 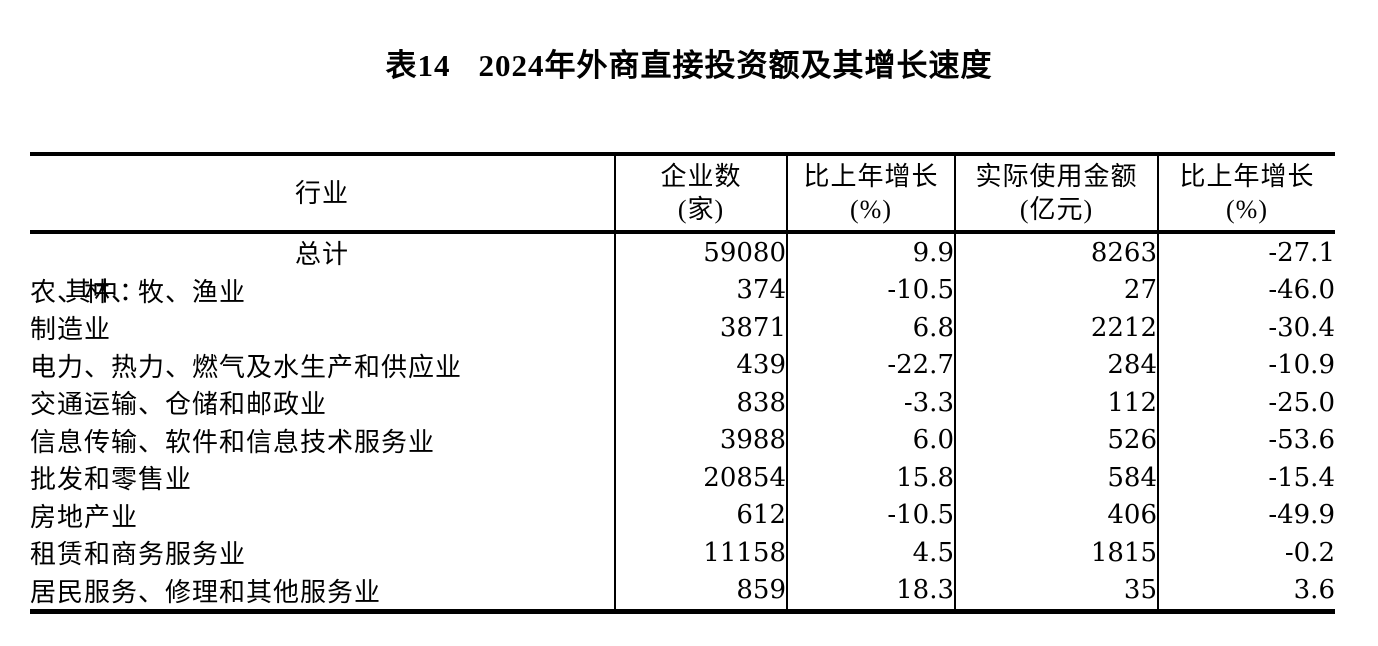 What do you see at coordinates (700, 553) in the screenshot?
I see `enterprises-cell: 11158` at bounding box center [700, 553].